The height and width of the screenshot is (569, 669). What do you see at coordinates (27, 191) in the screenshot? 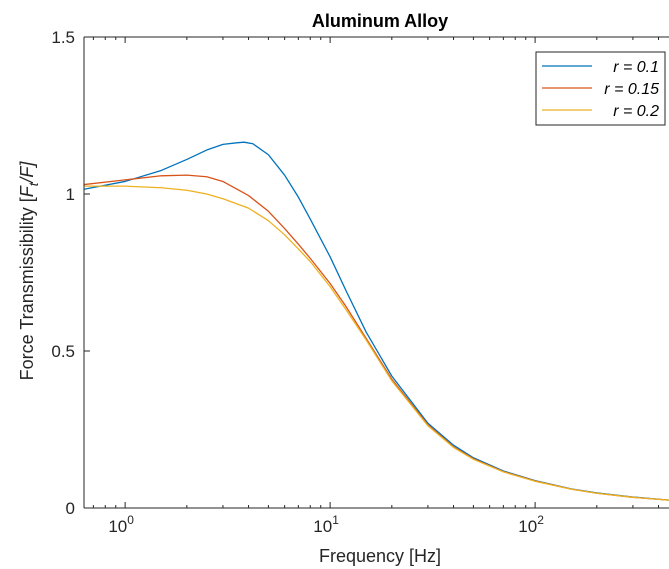
I see `y-axis-label-f: F` at bounding box center [27, 191].